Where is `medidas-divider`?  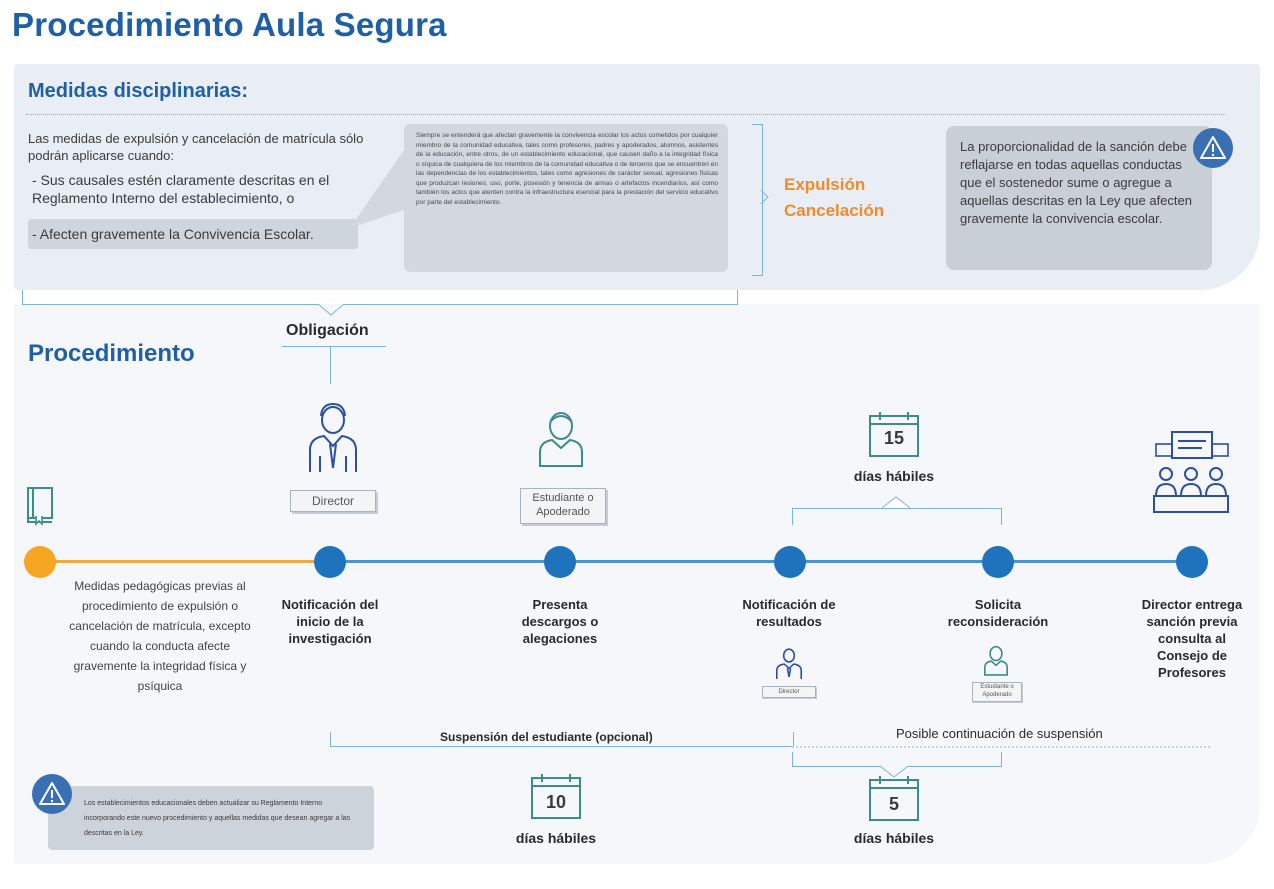
medidas-divider is located at coordinates (626, 114).